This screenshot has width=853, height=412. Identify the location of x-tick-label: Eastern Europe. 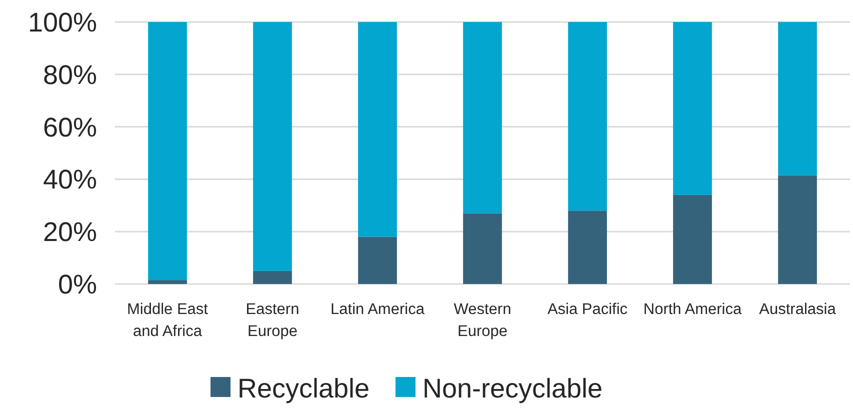
(273, 320).